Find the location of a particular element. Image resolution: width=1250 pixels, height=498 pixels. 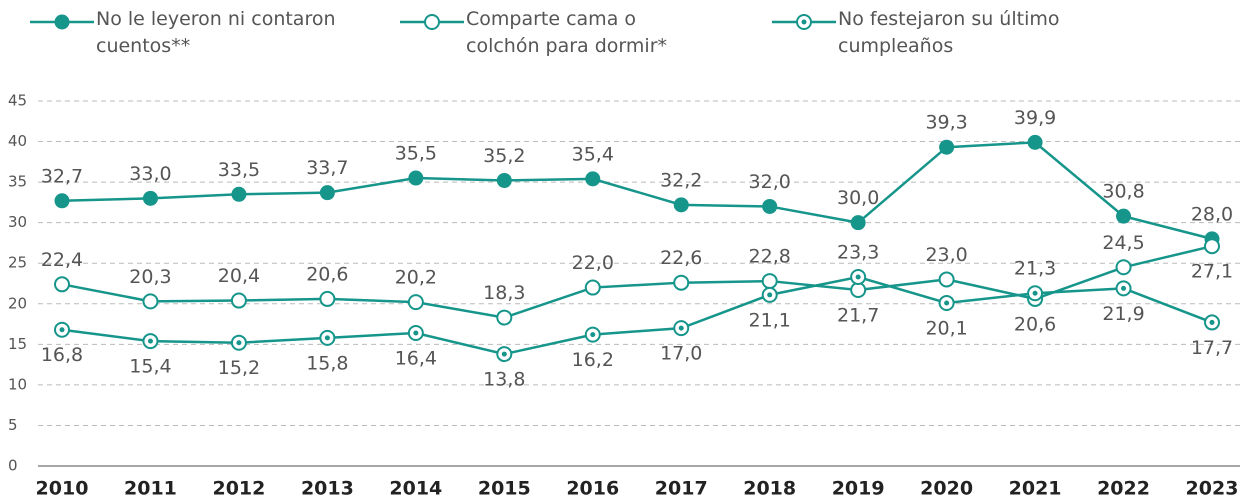

data-label: 28,0 is located at coordinates (1212, 214).